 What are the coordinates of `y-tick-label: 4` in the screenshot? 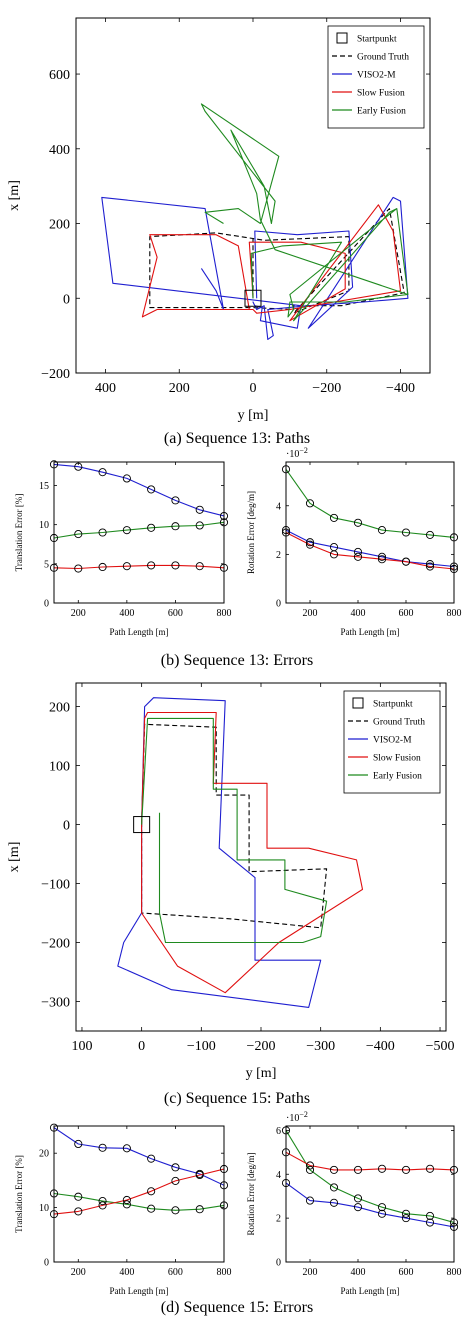 It's located at (278, 1175).